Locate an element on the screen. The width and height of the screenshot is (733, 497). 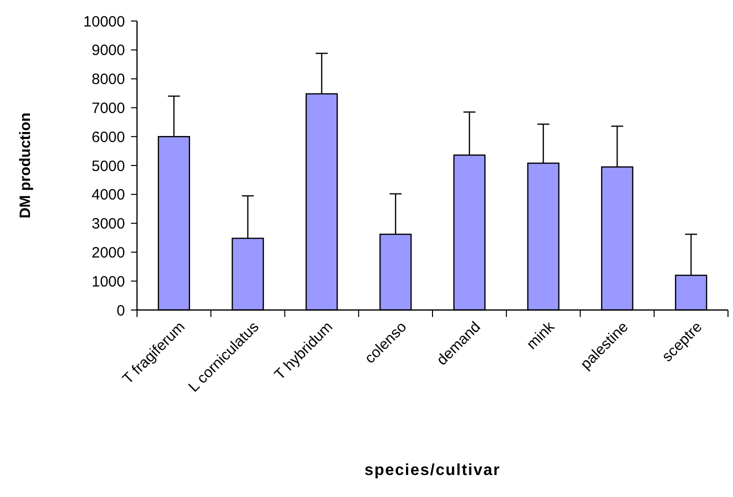
y-tick-label: 6000 is located at coordinates (108, 137).